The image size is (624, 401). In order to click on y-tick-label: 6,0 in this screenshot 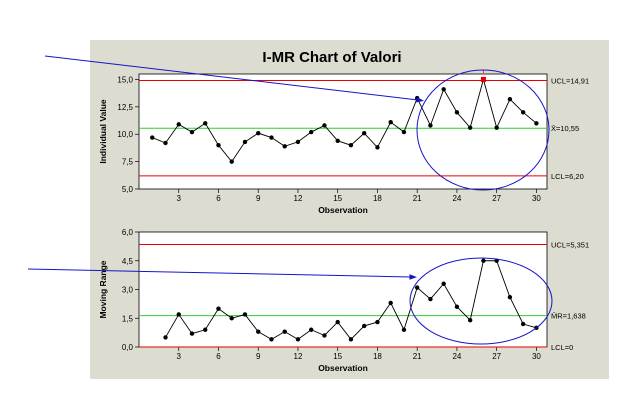, I will do `click(128, 232)`.